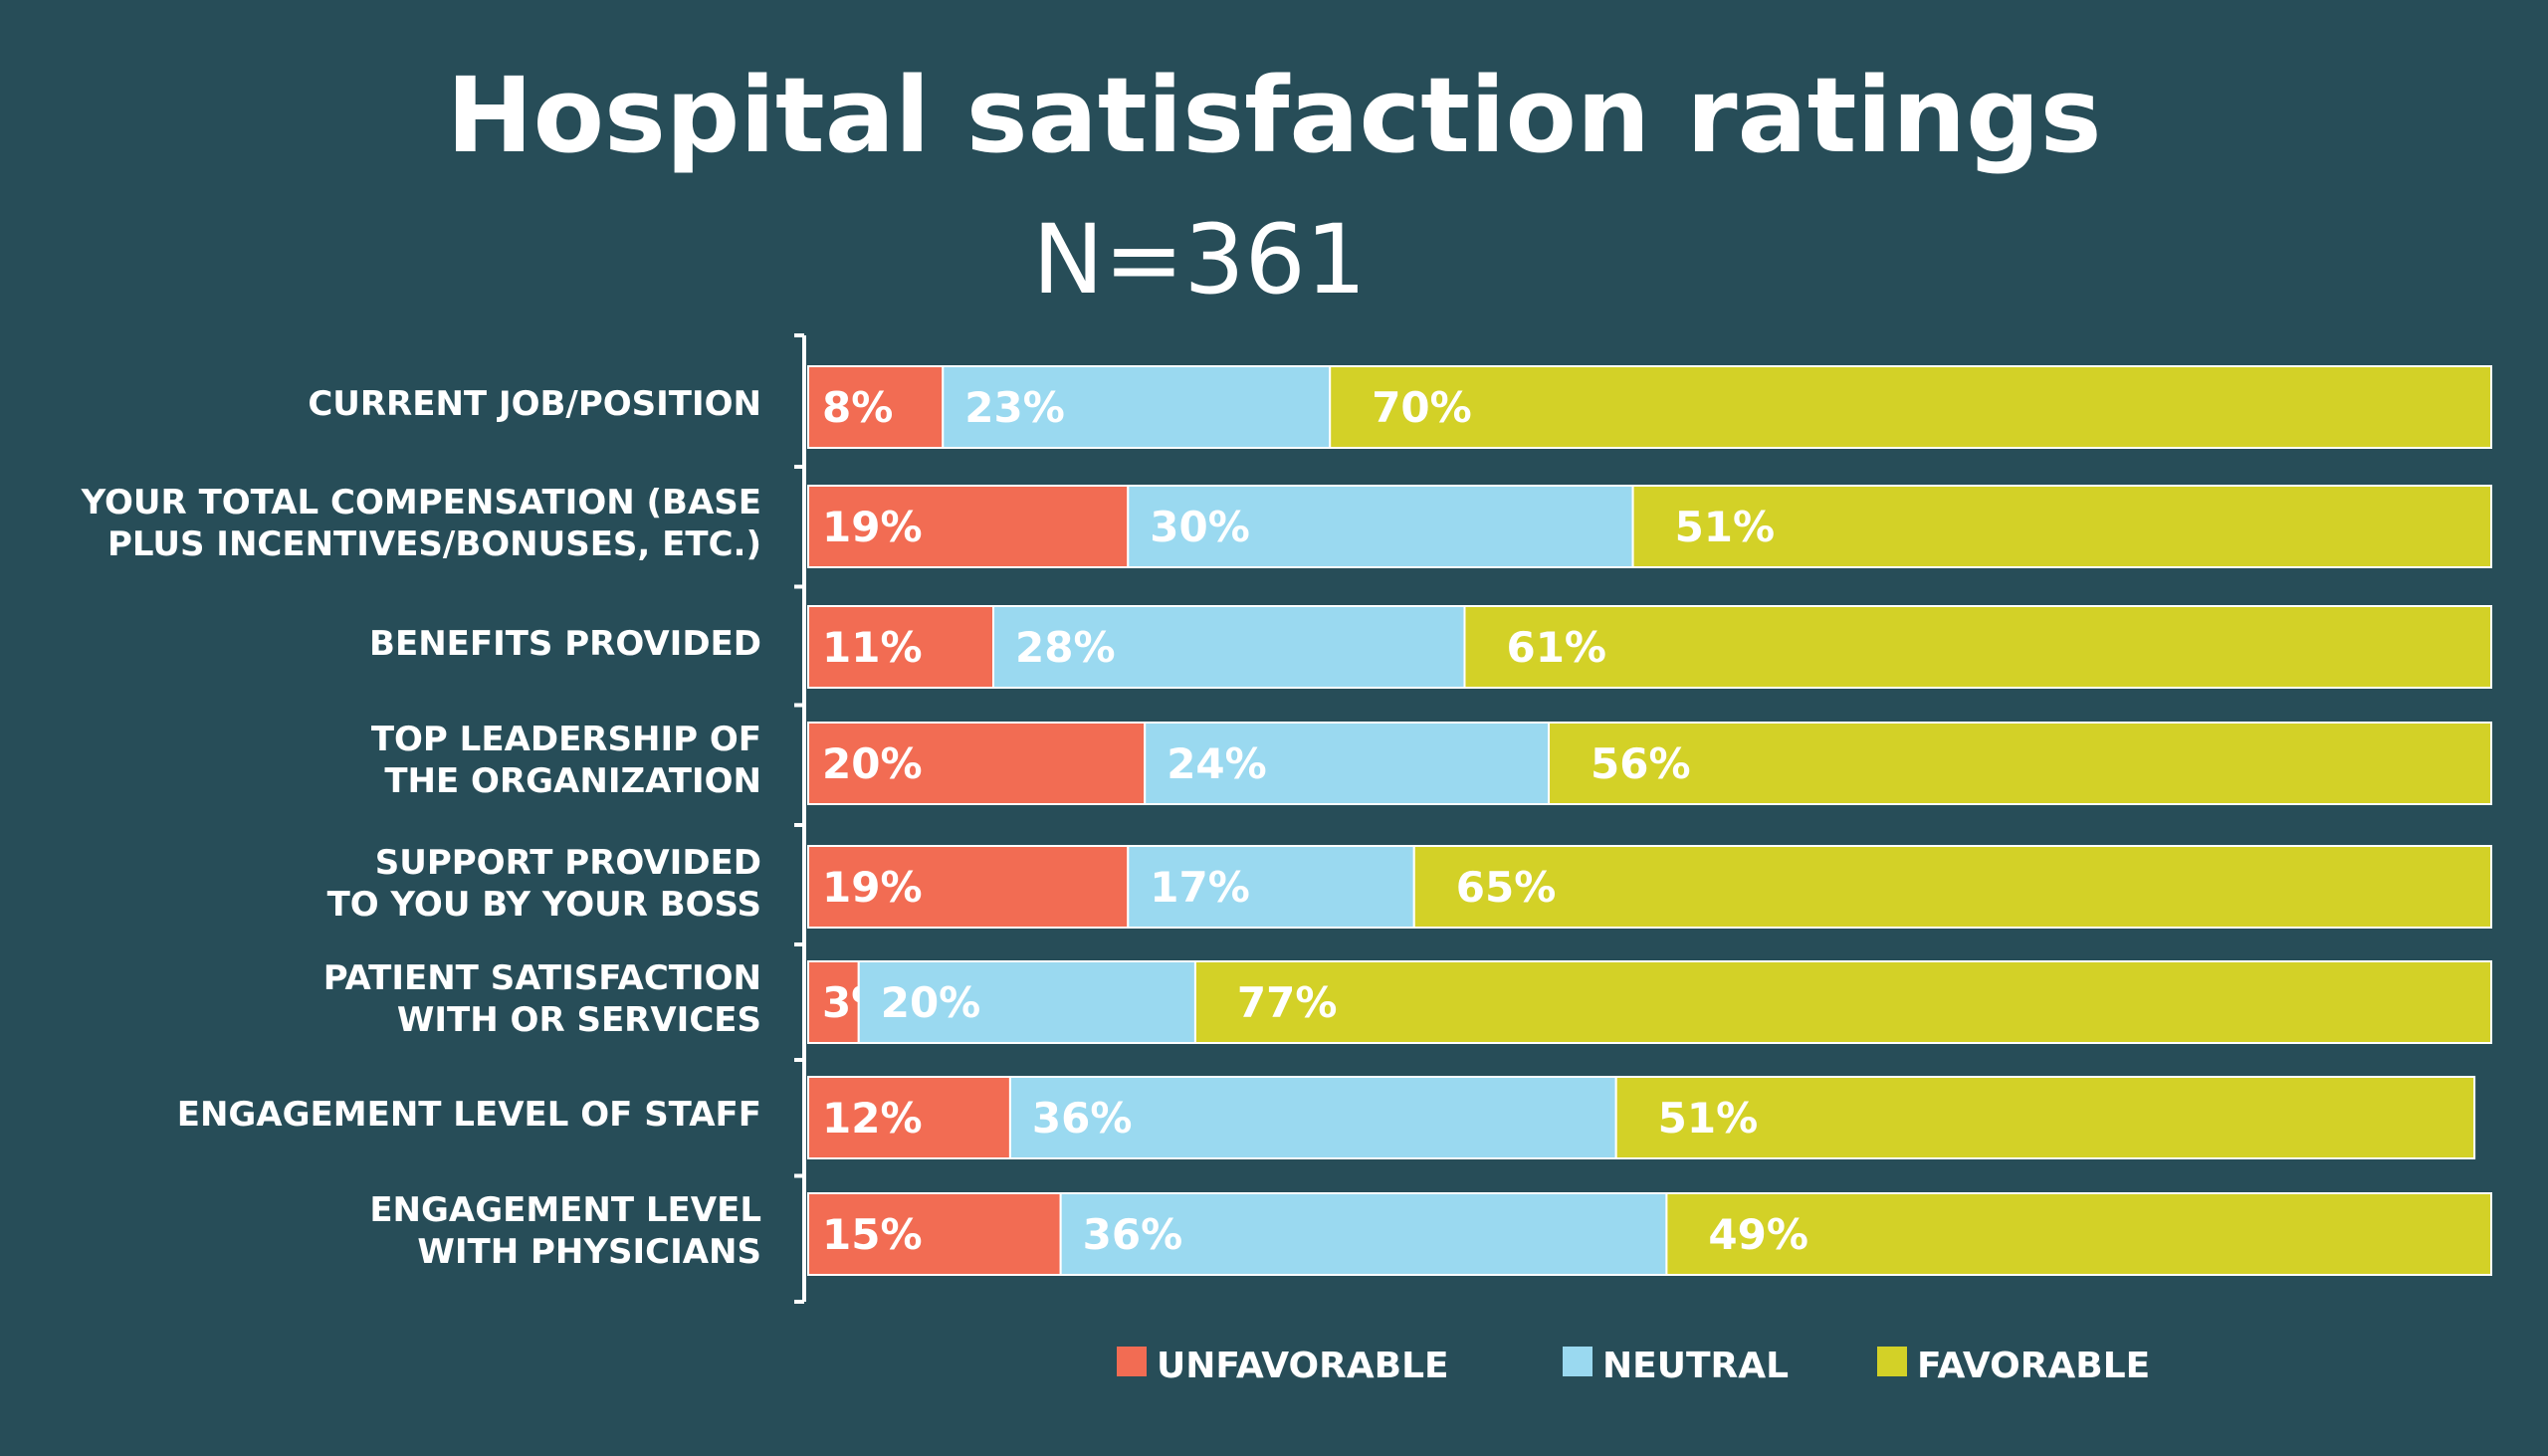 The image size is (2548, 1456). I want to click on category-label-line: WITH OR SERVICES, so click(579, 1020).